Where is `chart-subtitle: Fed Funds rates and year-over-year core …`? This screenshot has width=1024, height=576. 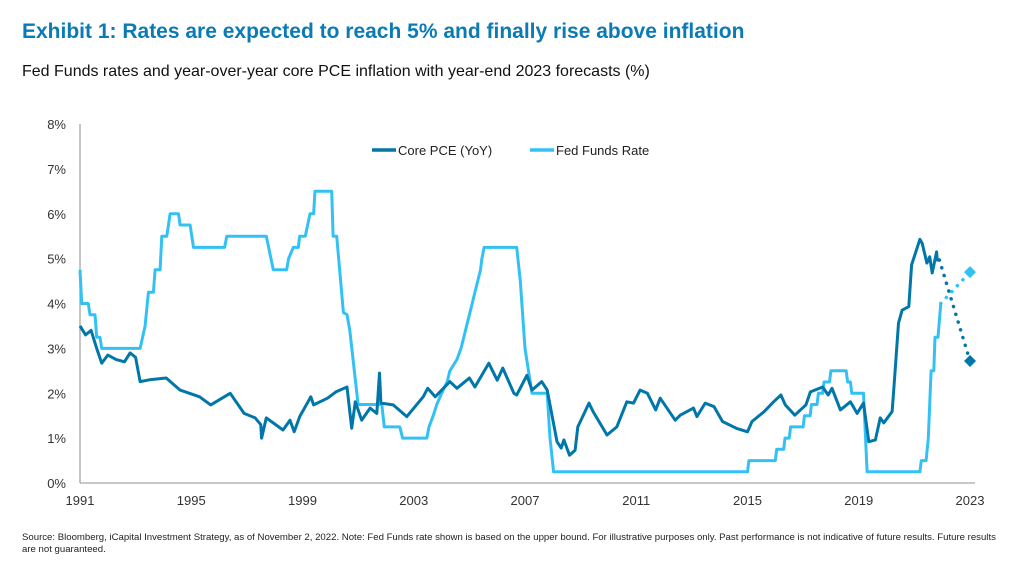 chart-subtitle: Fed Funds rates and year-over-year core … is located at coordinates (336, 71).